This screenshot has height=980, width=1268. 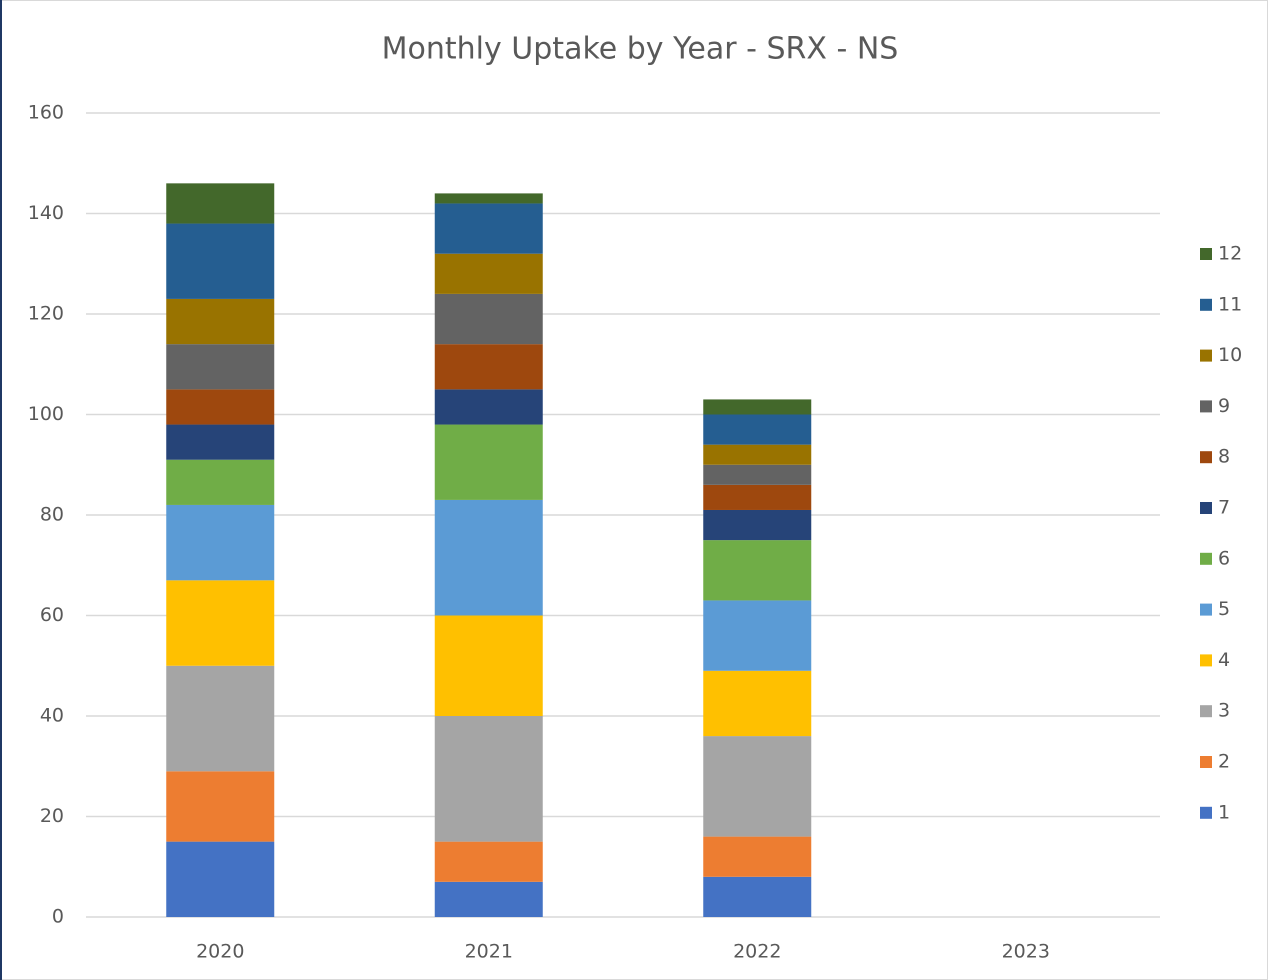 What do you see at coordinates (1224, 558) in the screenshot?
I see `legend-label: 6` at bounding box center [1224, 558].